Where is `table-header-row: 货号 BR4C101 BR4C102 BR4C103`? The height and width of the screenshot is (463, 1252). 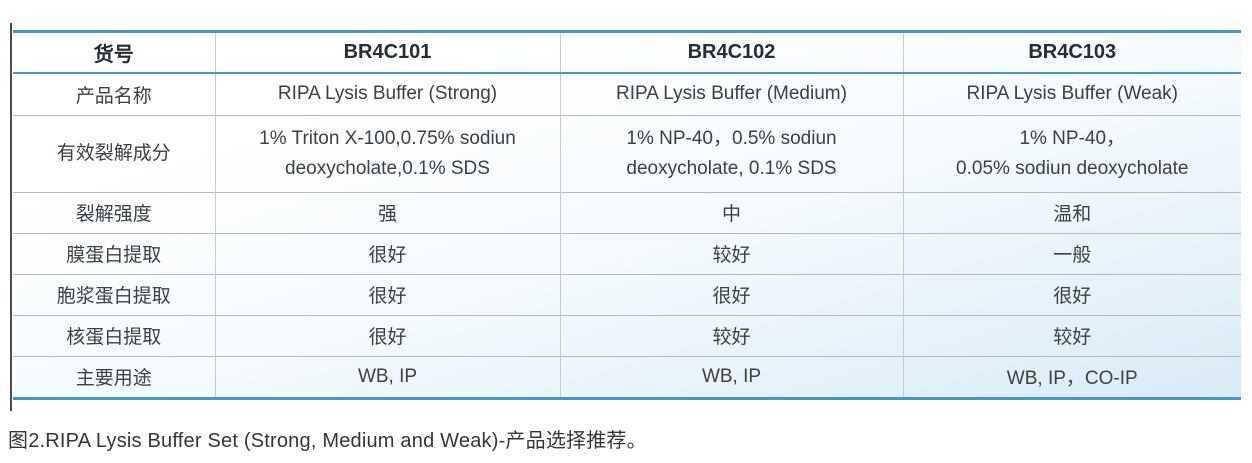
table-header-row: 货号 BR4C101 BR4C102 BR4C103 is located at coordinates (627, 53).